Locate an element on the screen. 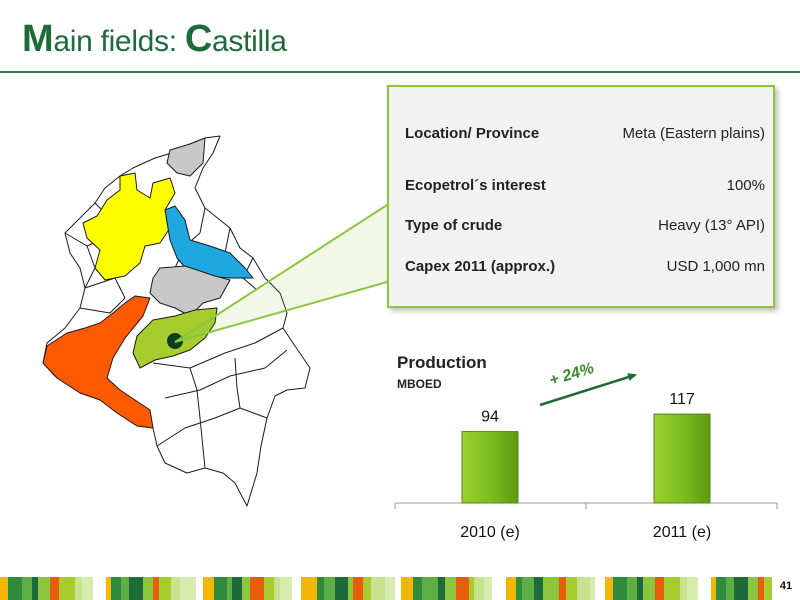 This screenshot has height=600, width=800. title-text-2: astilla is located at coordinates (249, 41).